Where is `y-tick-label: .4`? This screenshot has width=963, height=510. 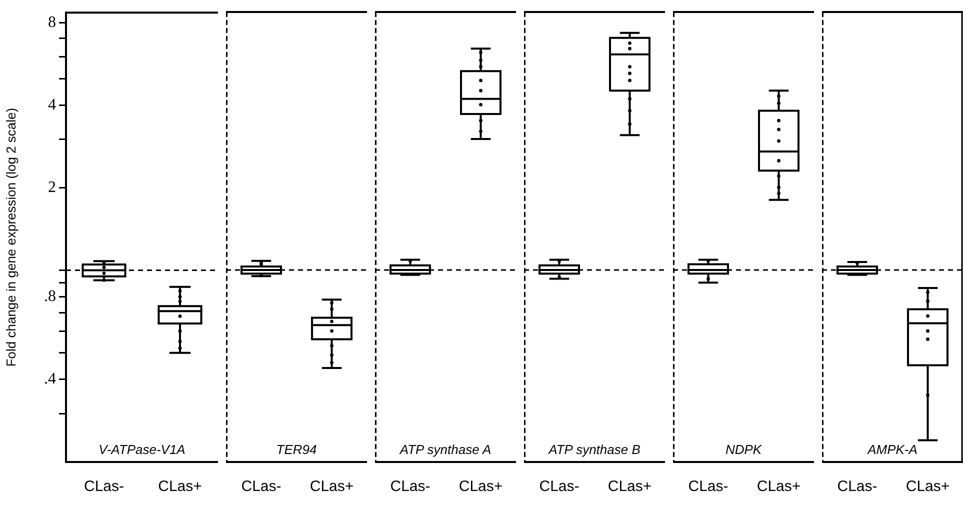
y-tick-label: .4 is located at coordinates (50, 379).